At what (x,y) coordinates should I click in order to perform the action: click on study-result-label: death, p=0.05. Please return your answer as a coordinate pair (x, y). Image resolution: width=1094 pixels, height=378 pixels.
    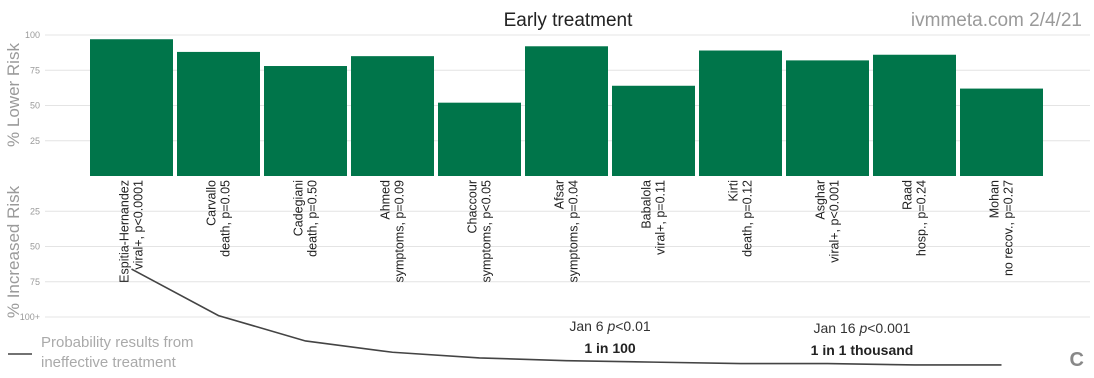
    Looking at the image, I should click on (226, 218).